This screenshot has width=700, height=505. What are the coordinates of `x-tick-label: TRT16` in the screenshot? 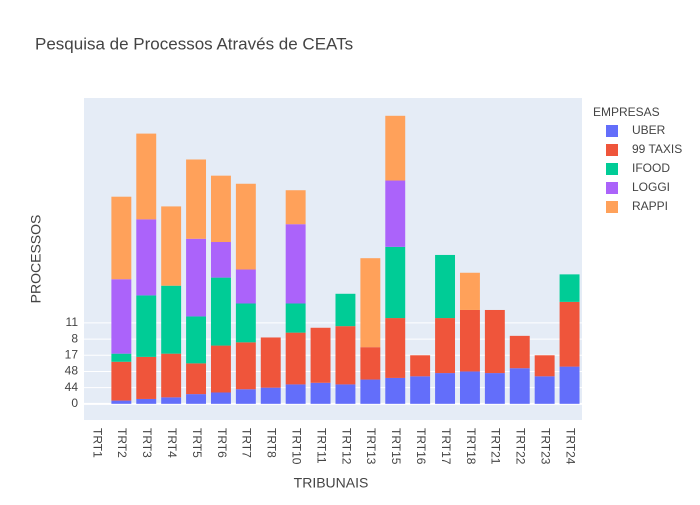 It's located at (421, 446).